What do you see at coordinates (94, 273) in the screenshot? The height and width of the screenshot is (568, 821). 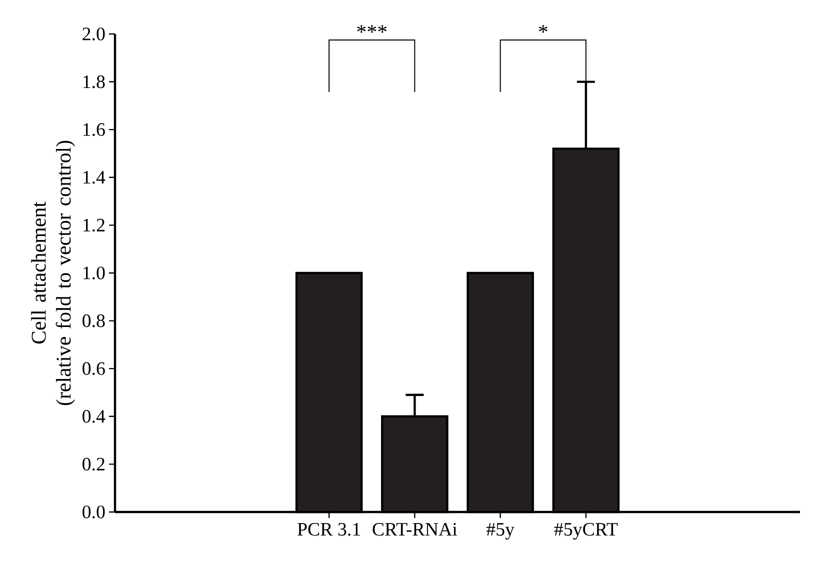 I see `y-tick-label: 1.0` at bounding box center [94, 273].